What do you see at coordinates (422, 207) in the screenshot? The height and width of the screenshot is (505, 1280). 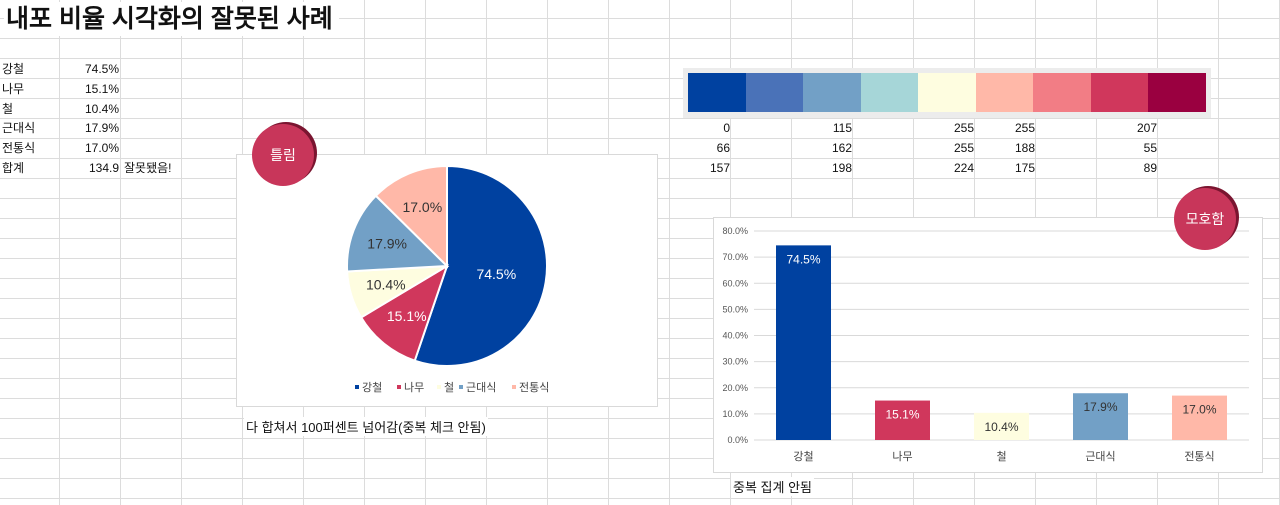 I see `pie-data-label: 17.0%` at bounding box center [422, 207].